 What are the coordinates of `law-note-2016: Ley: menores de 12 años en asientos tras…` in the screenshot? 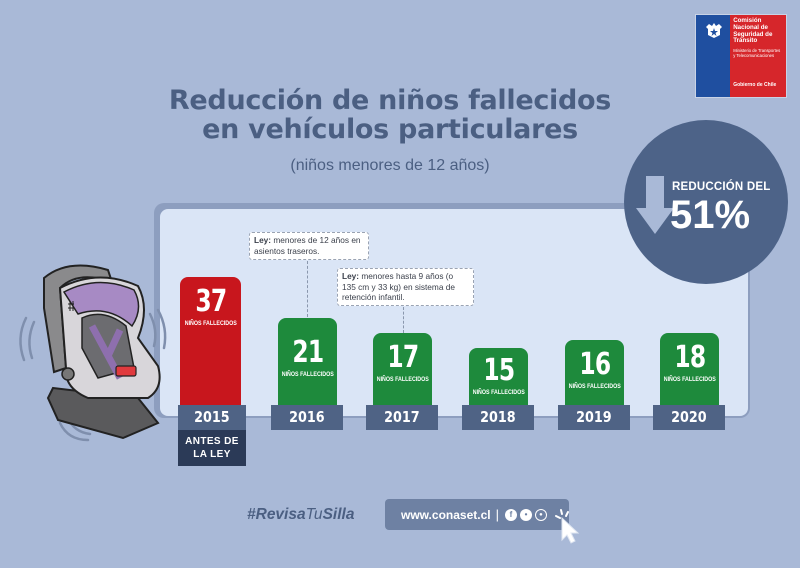 It's located at (309, 246).